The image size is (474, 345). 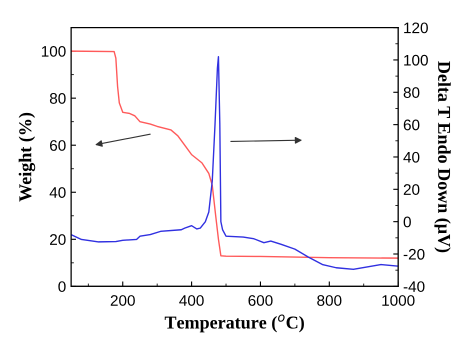 What do you see at coordinates (58, 145) in the screenshot?
I see `y-tick-label: 60` at bounding box center [58, 145].